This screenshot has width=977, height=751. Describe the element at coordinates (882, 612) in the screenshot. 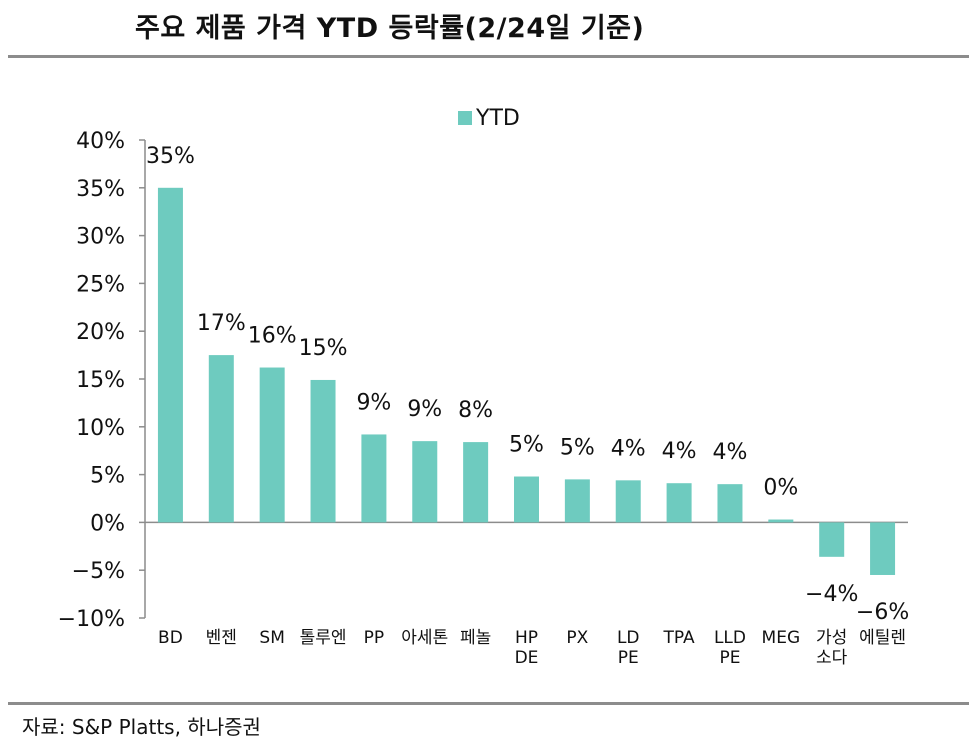

I see `data-label: −6%` at that location.